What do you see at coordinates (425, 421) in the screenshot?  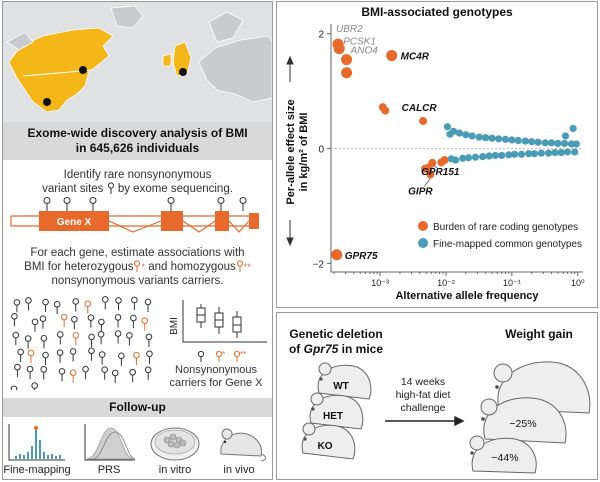 I see `diet-arrow` at bounding box center [425, 421].